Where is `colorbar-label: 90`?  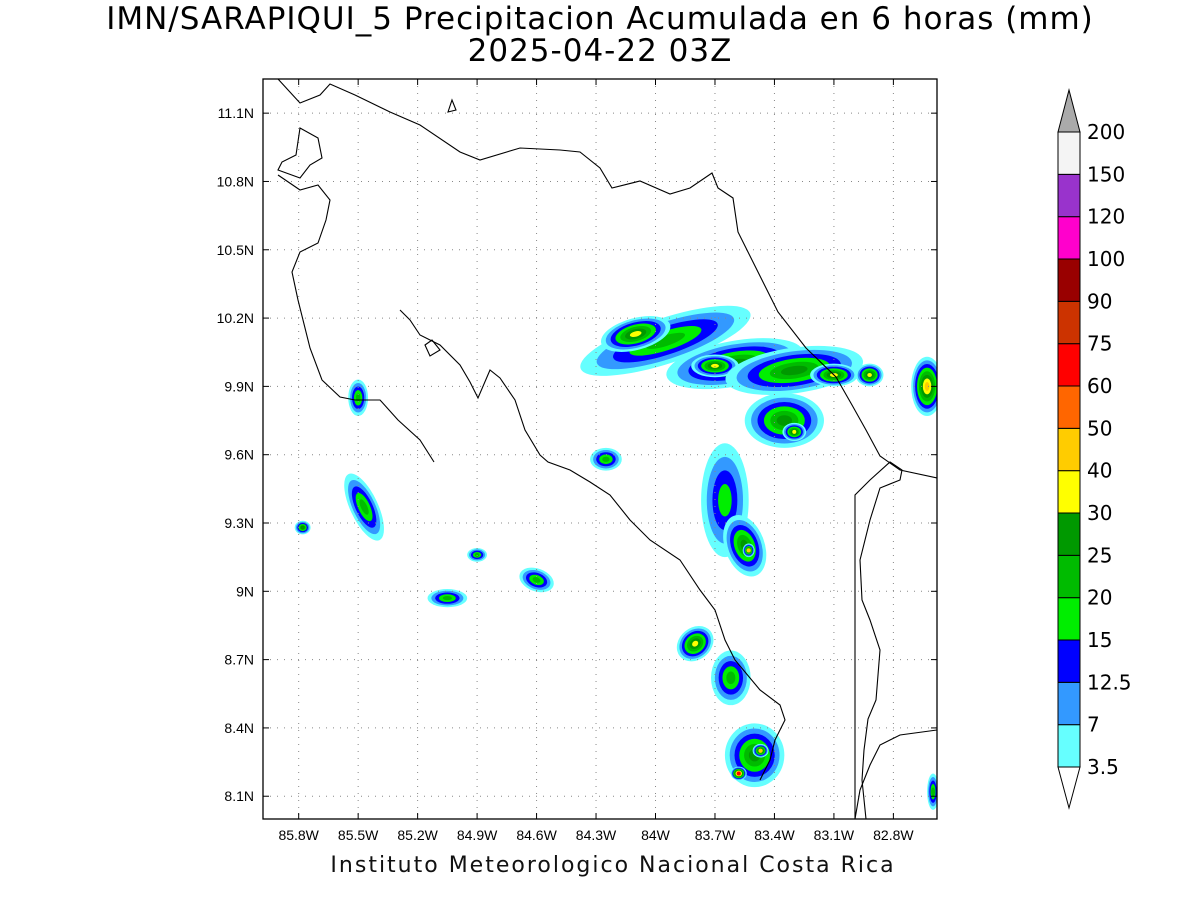
colorbar-label: 90 is located at coordinates (1099, 301).